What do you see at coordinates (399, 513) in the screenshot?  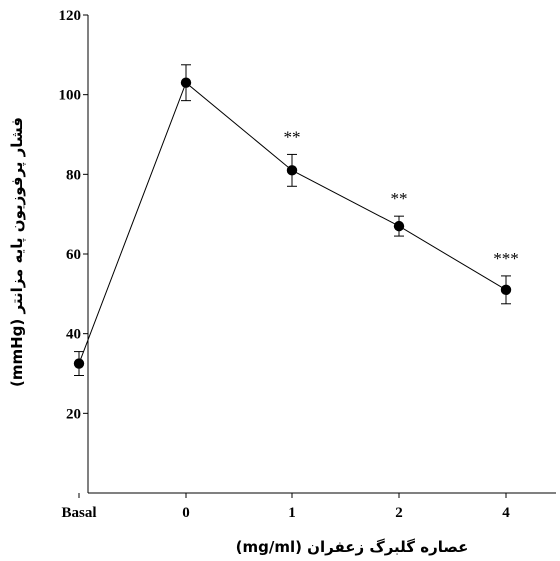 I see `x-tick-label: 2` at bounding box center [399, 513].